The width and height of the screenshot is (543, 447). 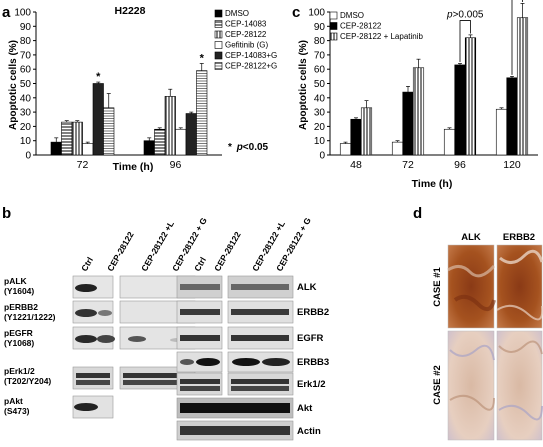 What do you see at coordinates (19, 371) in the screenshot?
I see `blot-left-label: pErk1/2` at bounding box center [19, 371].